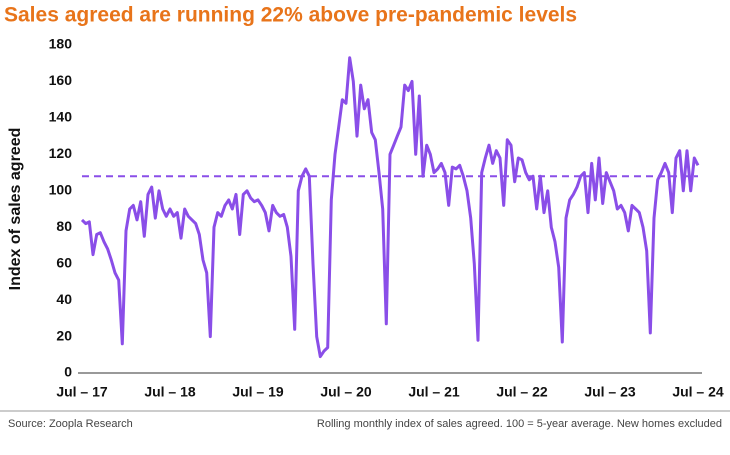 The image size is (730, 455). I want to click on x-tick-label: Jul – 19, so click(258, 392).